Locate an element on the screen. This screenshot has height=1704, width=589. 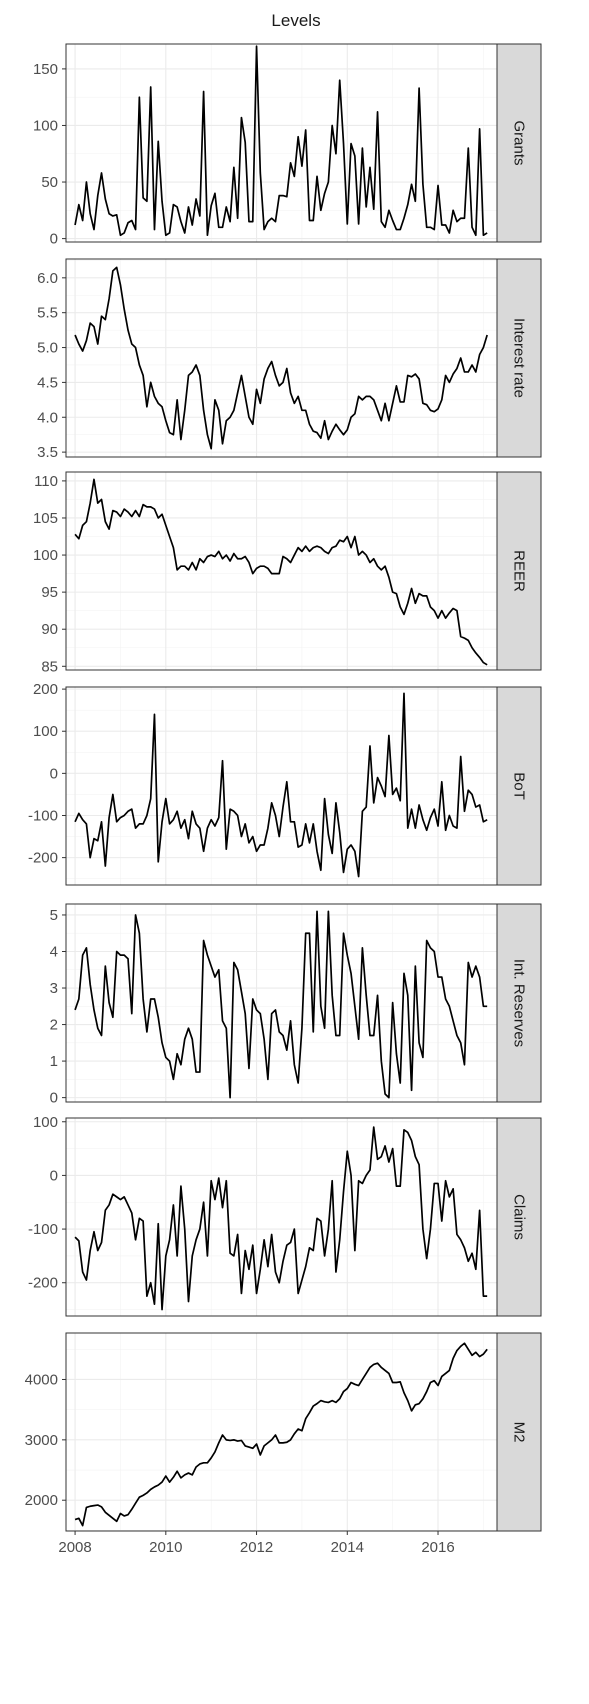
reer-strip is located at coordinates (519, 571).